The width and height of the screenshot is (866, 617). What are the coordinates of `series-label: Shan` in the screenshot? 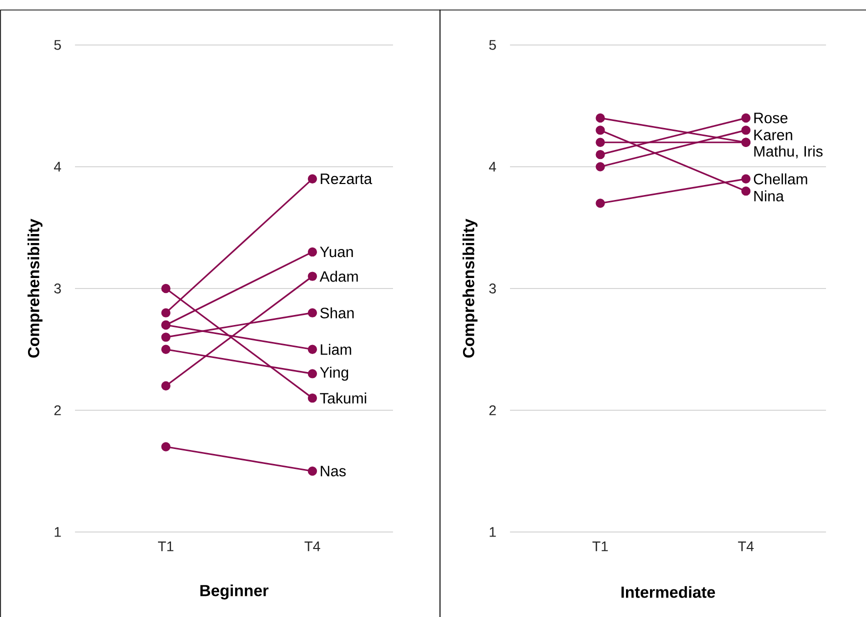 It's located at (337, 312).